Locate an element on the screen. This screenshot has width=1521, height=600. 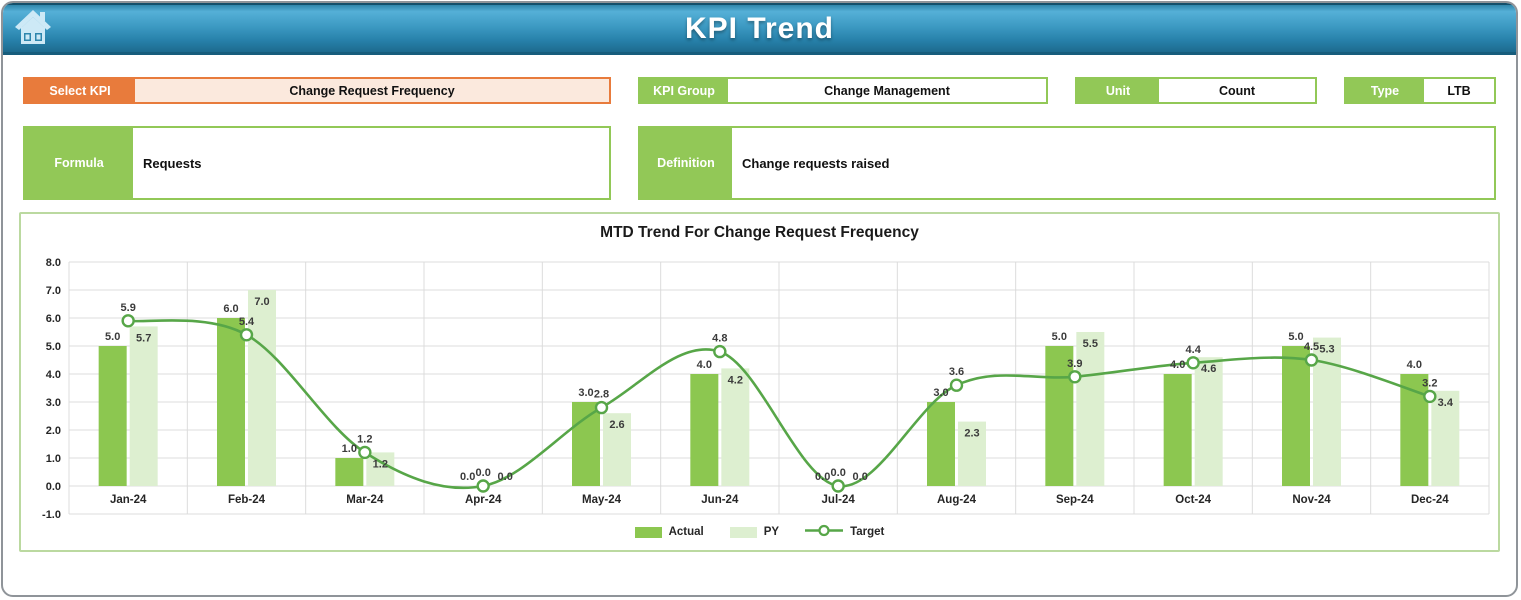
formula-value: Requests is located at coordinates (371, 163).